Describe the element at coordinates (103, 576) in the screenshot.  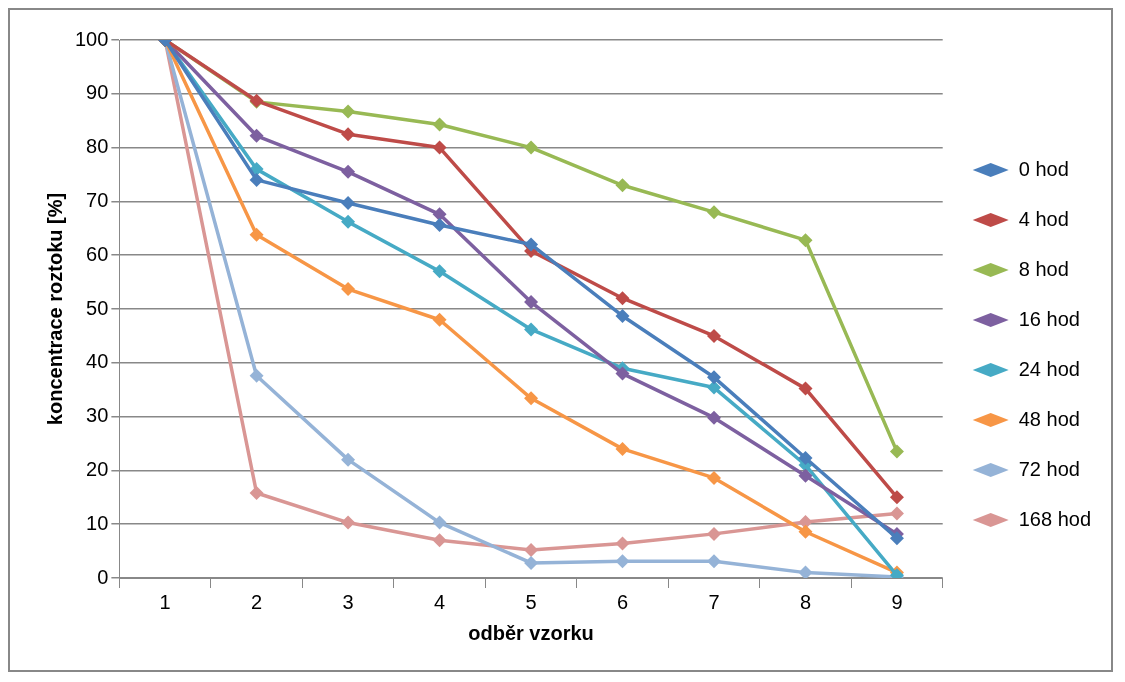
I see `y-tick-label: 0` at that location.